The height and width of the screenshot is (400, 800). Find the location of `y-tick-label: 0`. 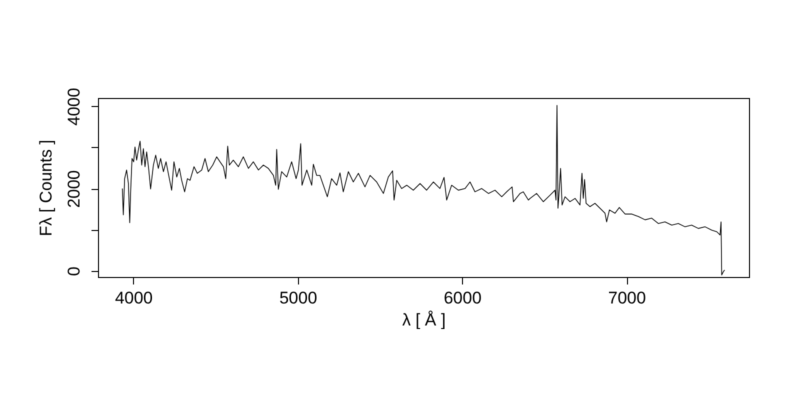

y-tick-label: 0 is located at coordinates (74, 271).